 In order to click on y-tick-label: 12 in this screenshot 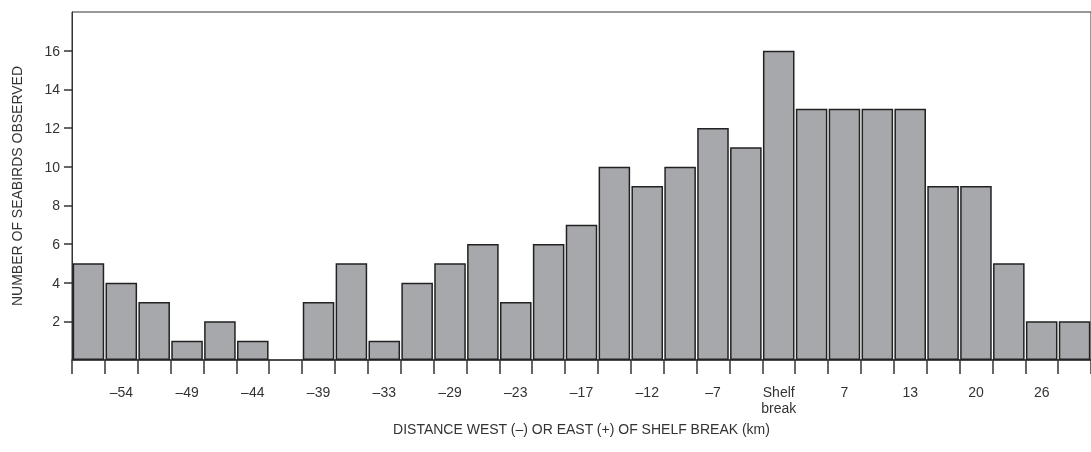, I will do `click(52, 128)`.